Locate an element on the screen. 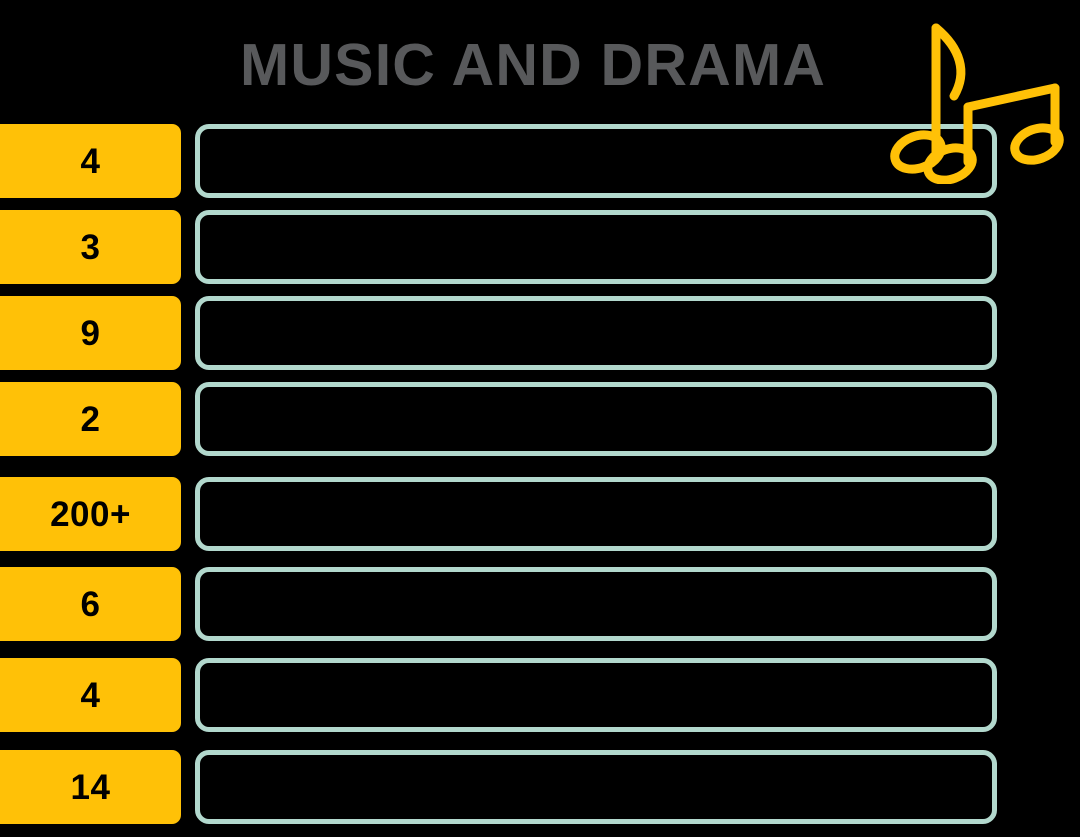 The height and width of the screenshot is (837, 1080). header: MUSIC AND DRAMA is located at coordinates (540, 59).